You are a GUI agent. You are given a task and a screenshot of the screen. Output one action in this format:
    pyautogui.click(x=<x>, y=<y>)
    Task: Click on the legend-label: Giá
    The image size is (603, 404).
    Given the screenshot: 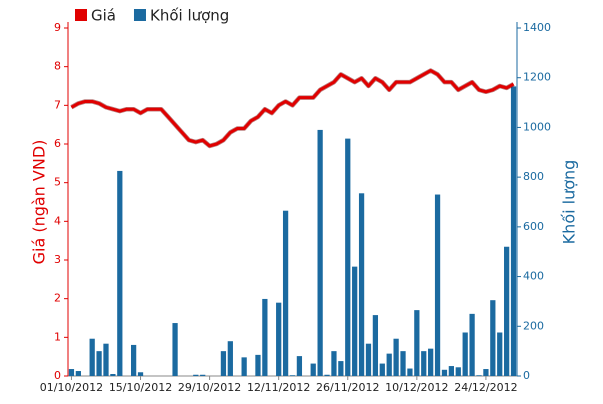 What is the action you would take?
    pyautogui.click(x=103, y=16)
    